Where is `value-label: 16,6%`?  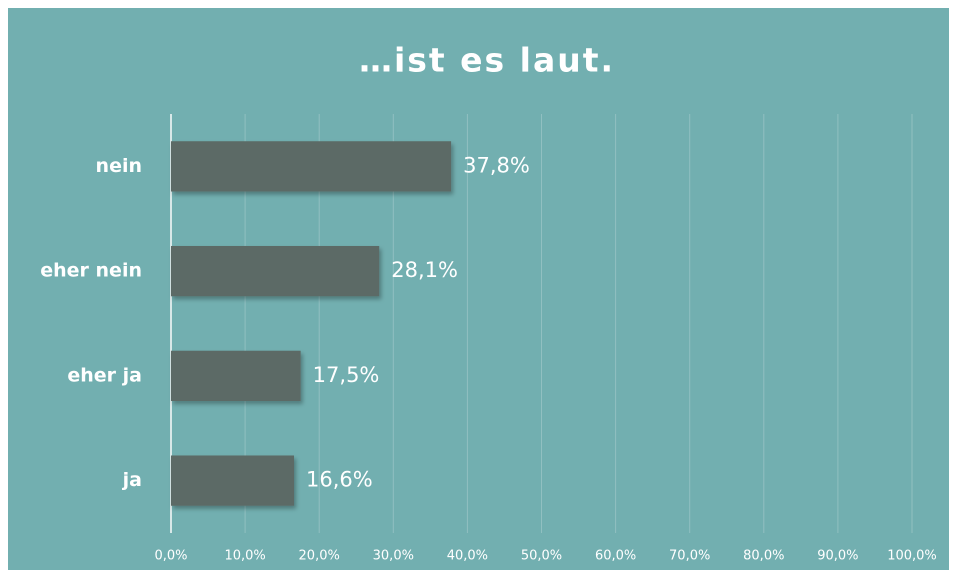
value-label: 16,6% is located at coordinates (339, 480).